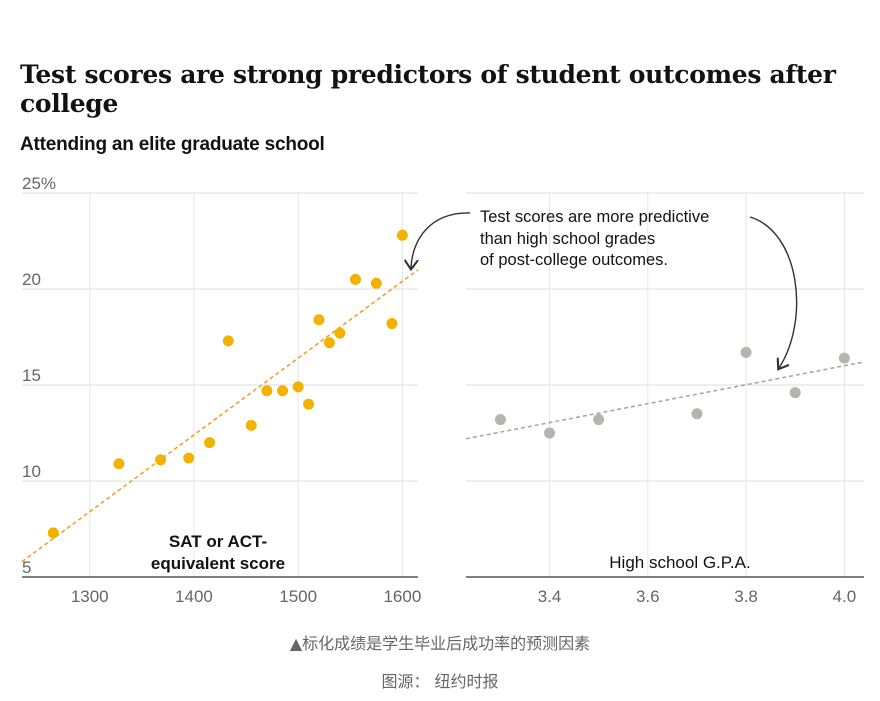 This screenshot has width=880, height=701. Describe the element at coordinates (402, 596) in the screenshot. I see `left-x-tick-label: 1600` at that location.